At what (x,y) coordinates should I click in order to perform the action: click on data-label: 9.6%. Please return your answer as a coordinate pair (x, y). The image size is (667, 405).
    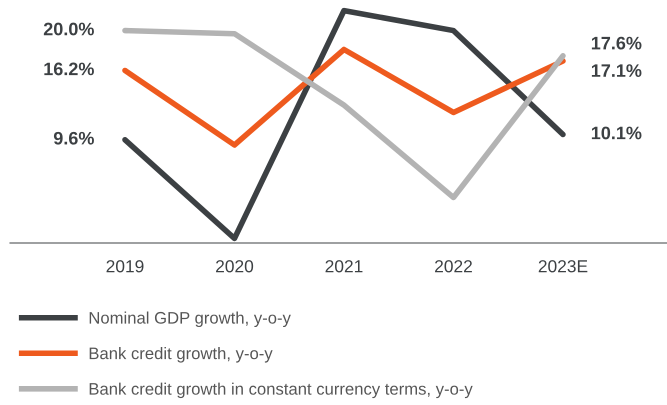
    Looking at the image, I should click on (74, 138).